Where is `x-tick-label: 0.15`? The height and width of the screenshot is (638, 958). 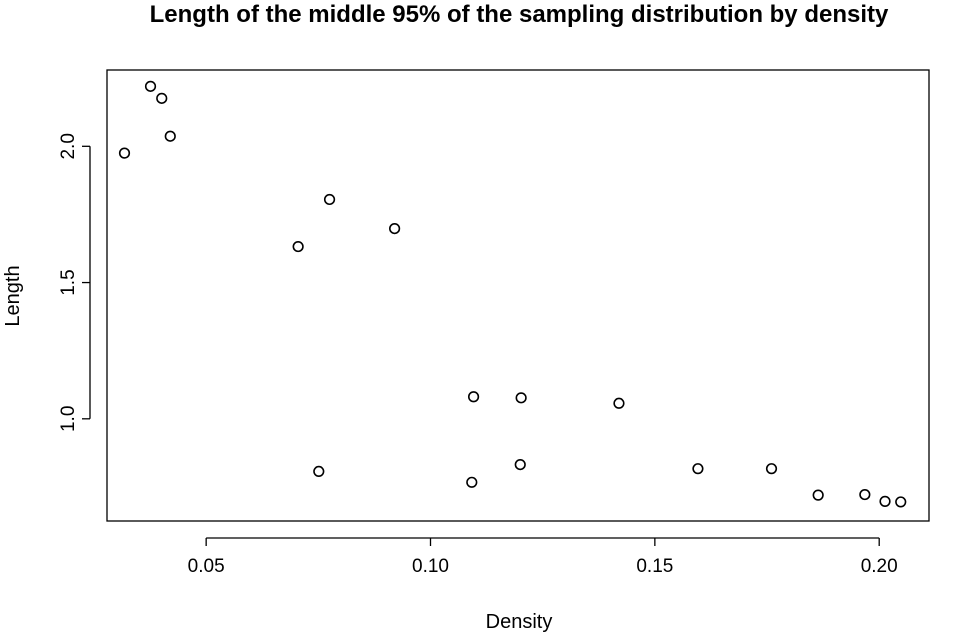 x-tick-label: 0.15 is located at coordinates (654, 566).